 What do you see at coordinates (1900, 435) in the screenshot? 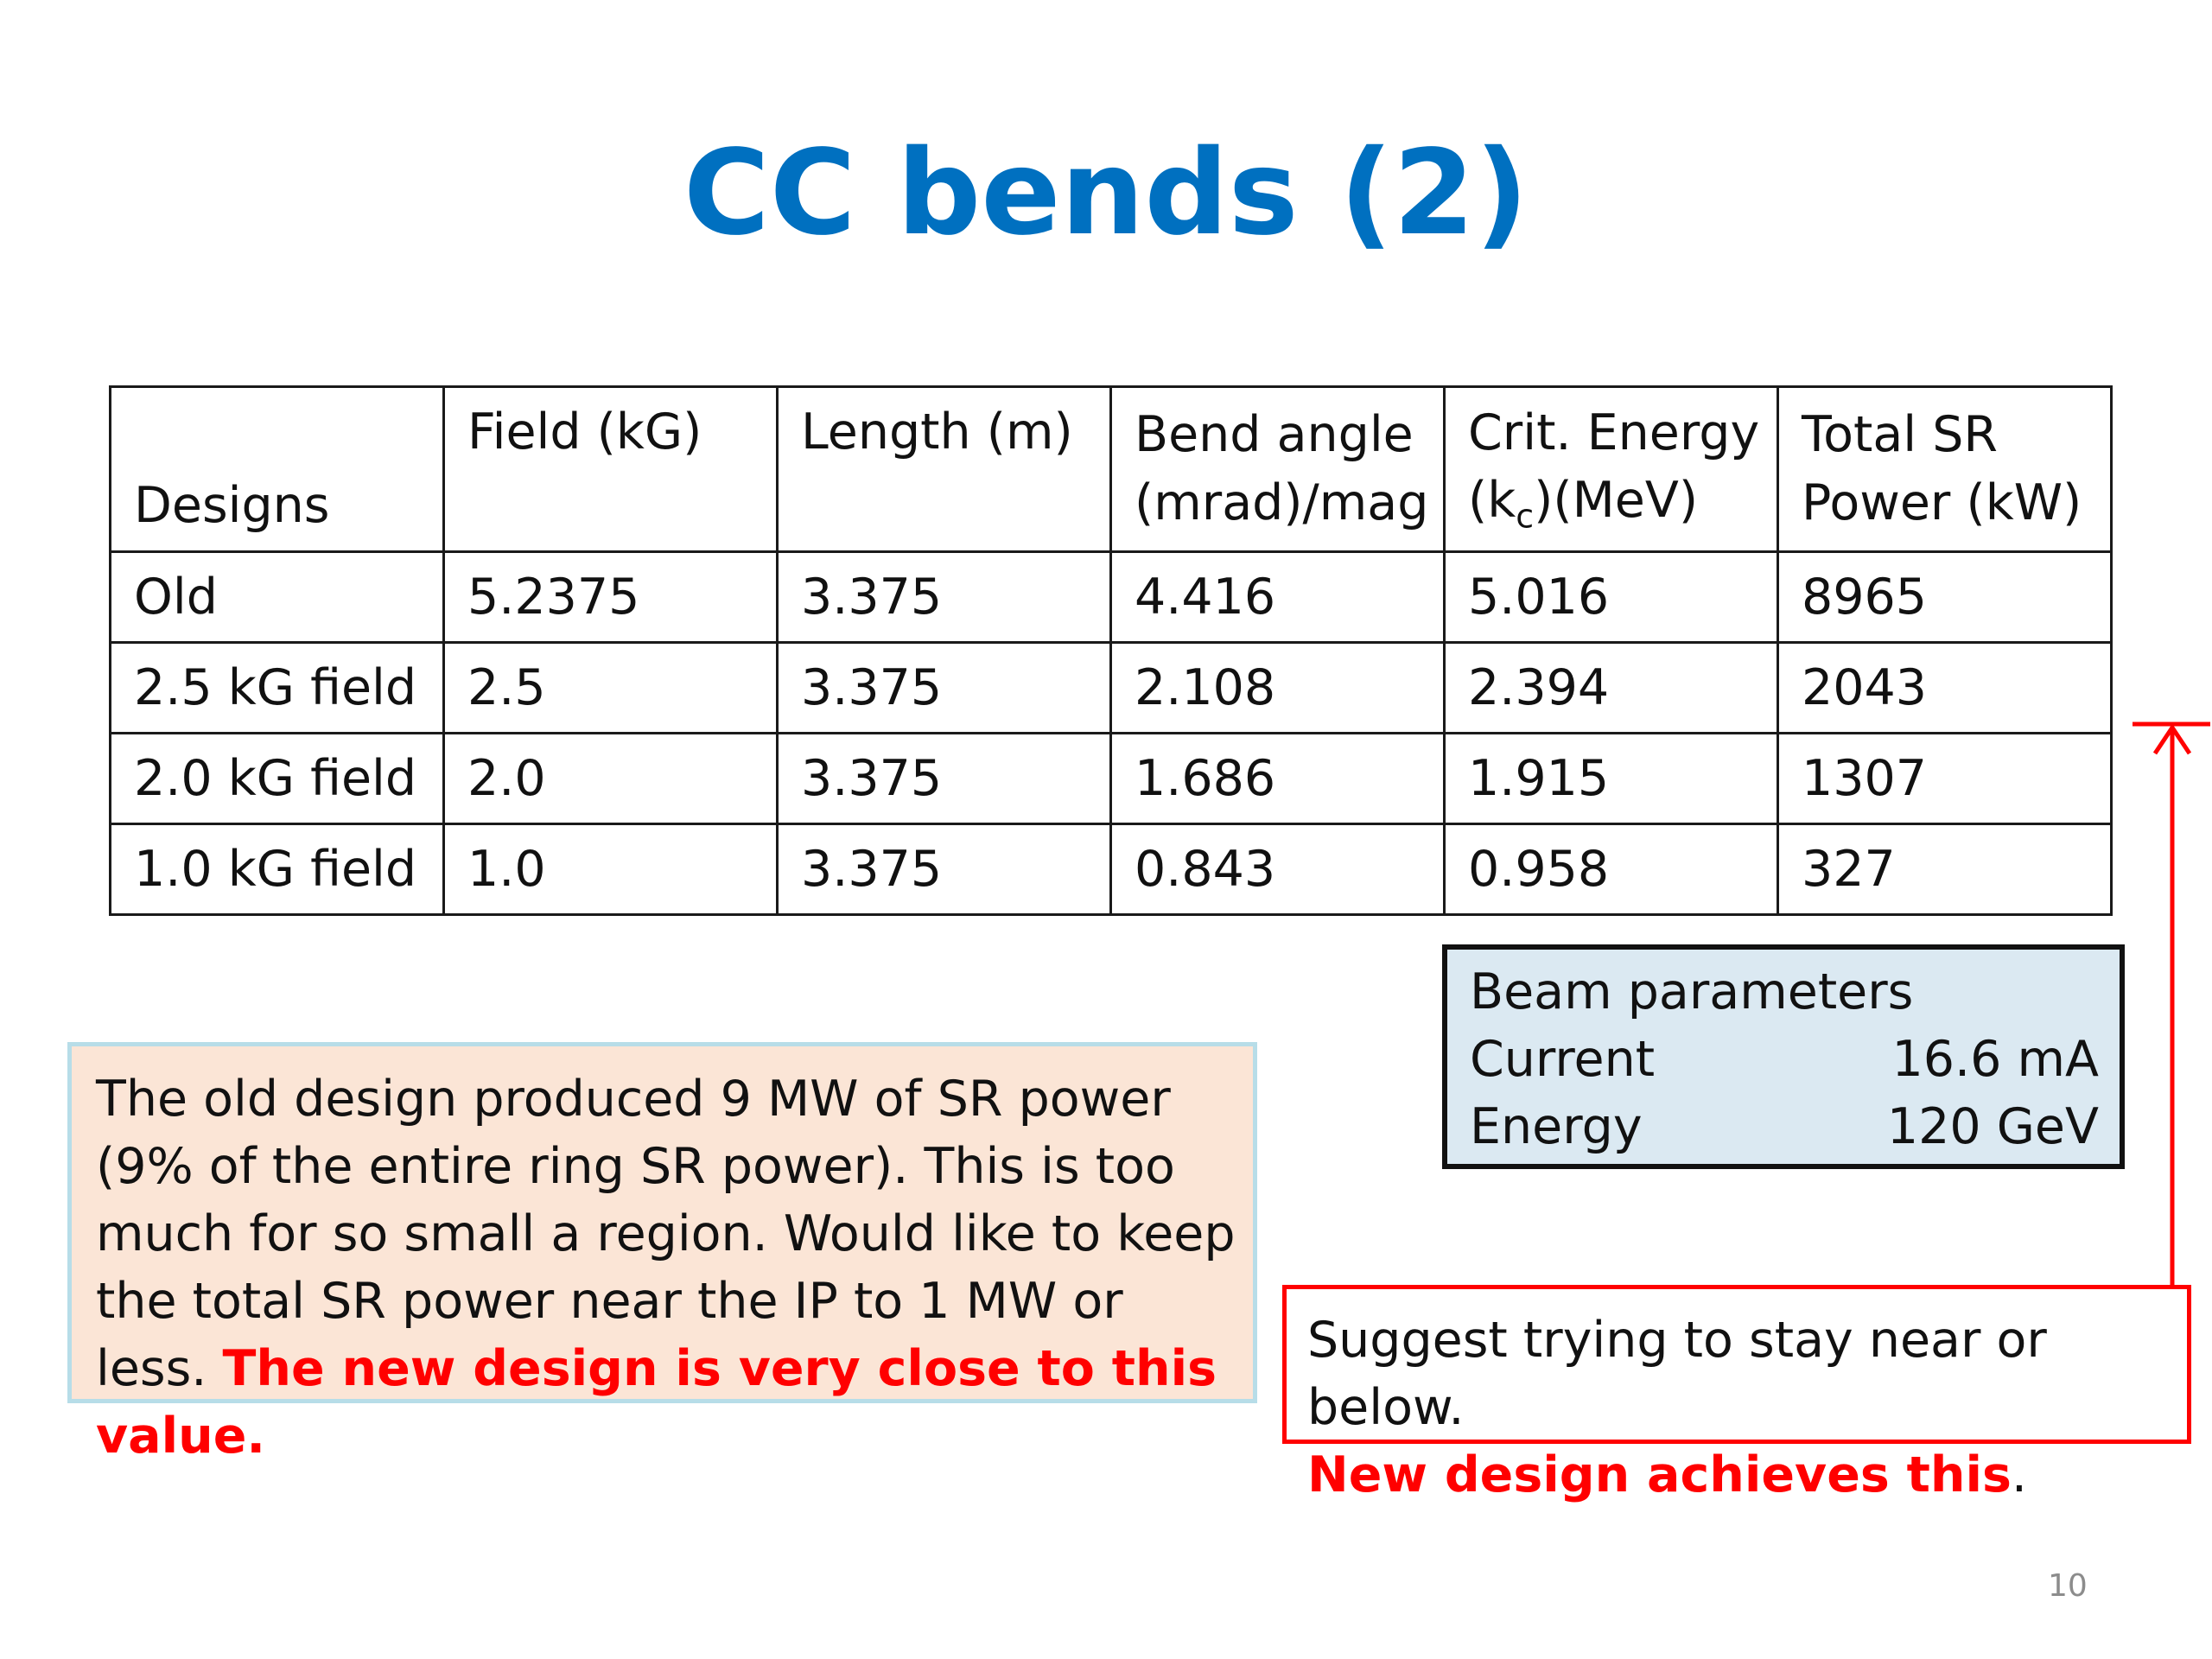
I see `header-total-sr-line1: Total SR` at bounding box center [1900, 435].